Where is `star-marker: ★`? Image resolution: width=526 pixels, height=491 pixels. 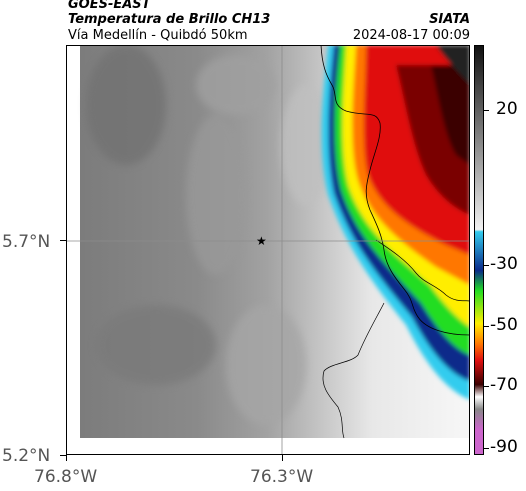 star-marker: ★ is located at coordinates (261, 241).